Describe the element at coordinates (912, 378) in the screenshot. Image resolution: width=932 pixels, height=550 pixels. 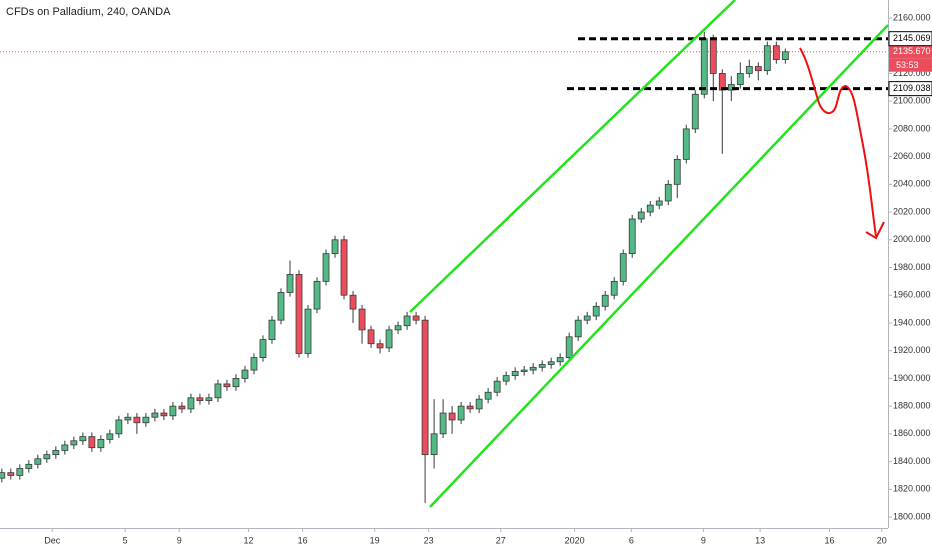
I see `y-tick-label: 1900.000` at that location.